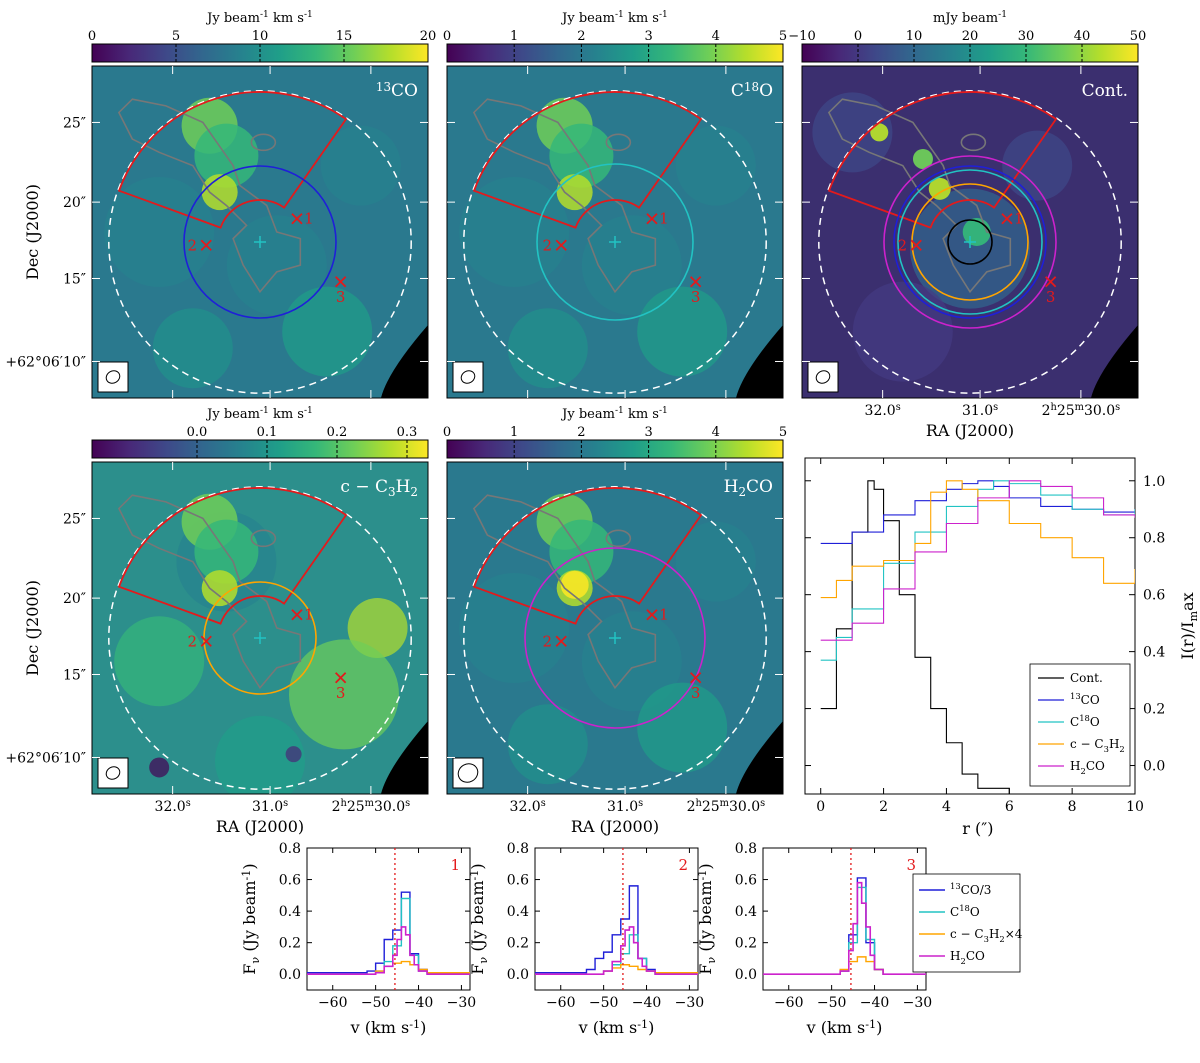  Describe the element at coordinates (1085, 699) in the screenshot. I see `legend-label-1: 13CO` at that location.